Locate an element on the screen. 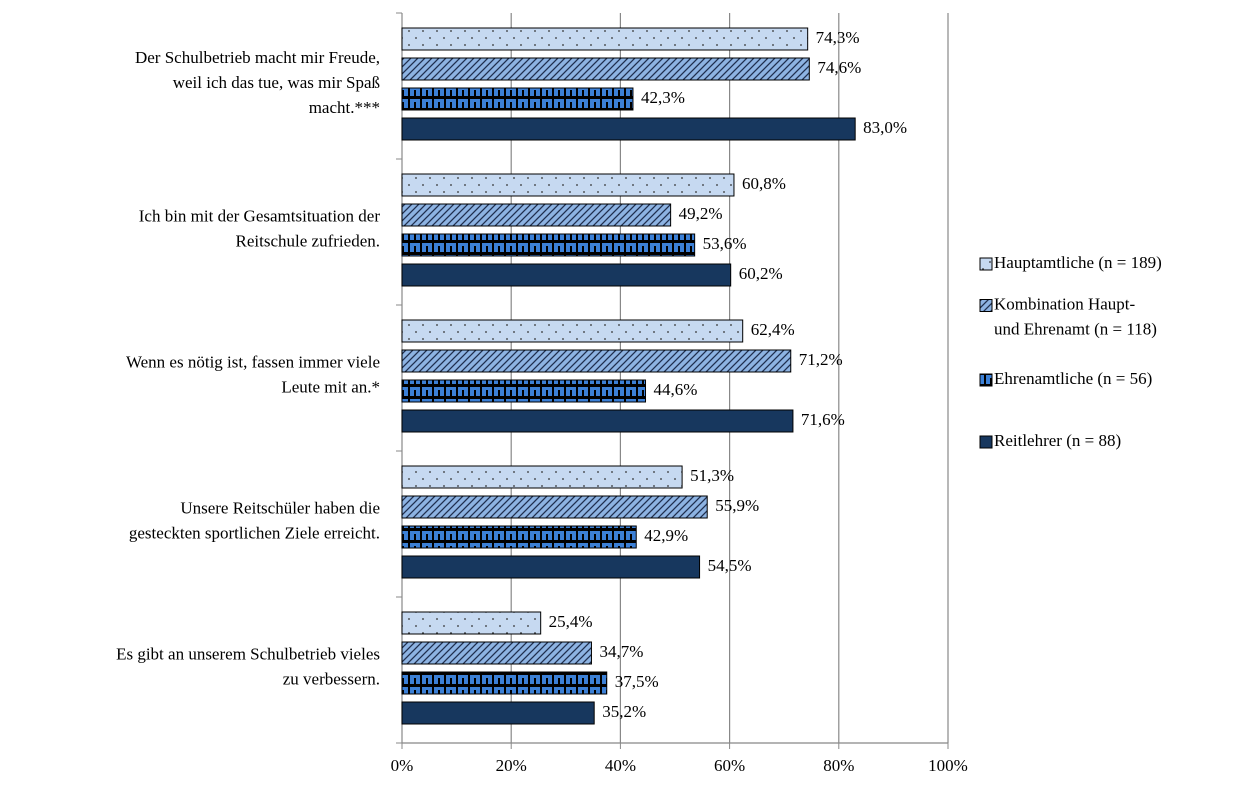  value-label: 60,2% is located at coordinates (761, 273).